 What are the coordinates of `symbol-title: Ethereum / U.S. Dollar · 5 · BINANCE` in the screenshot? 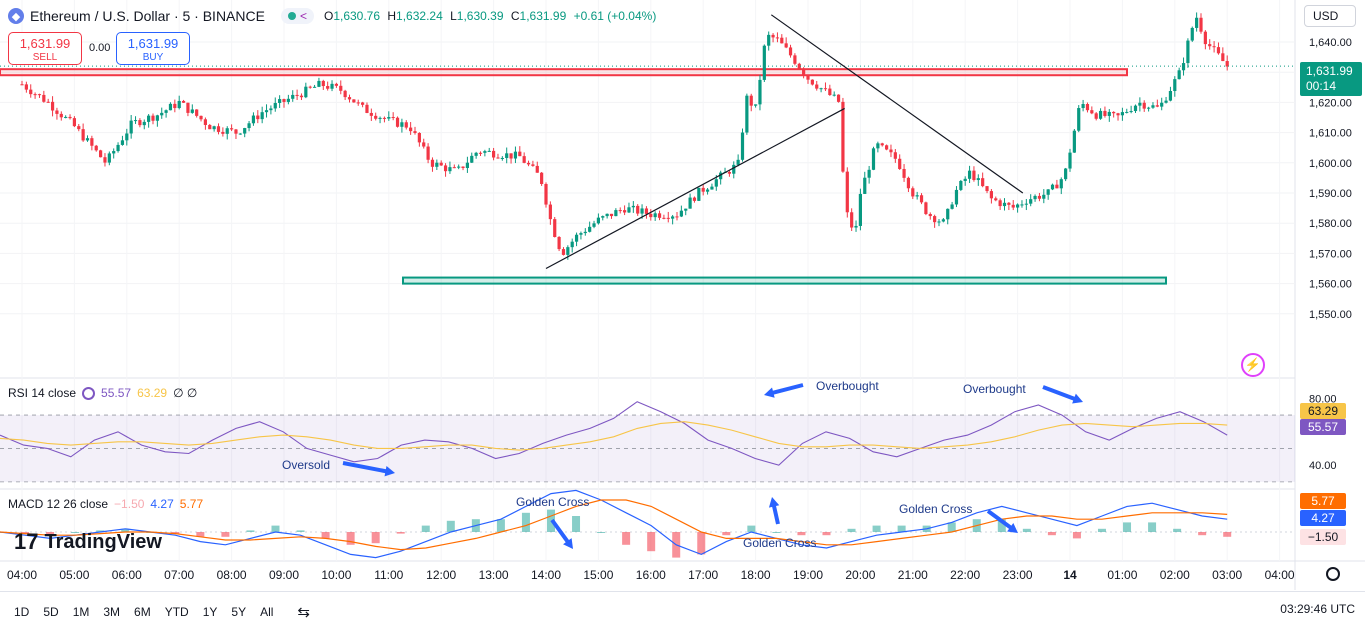 It's located at (147, 16).